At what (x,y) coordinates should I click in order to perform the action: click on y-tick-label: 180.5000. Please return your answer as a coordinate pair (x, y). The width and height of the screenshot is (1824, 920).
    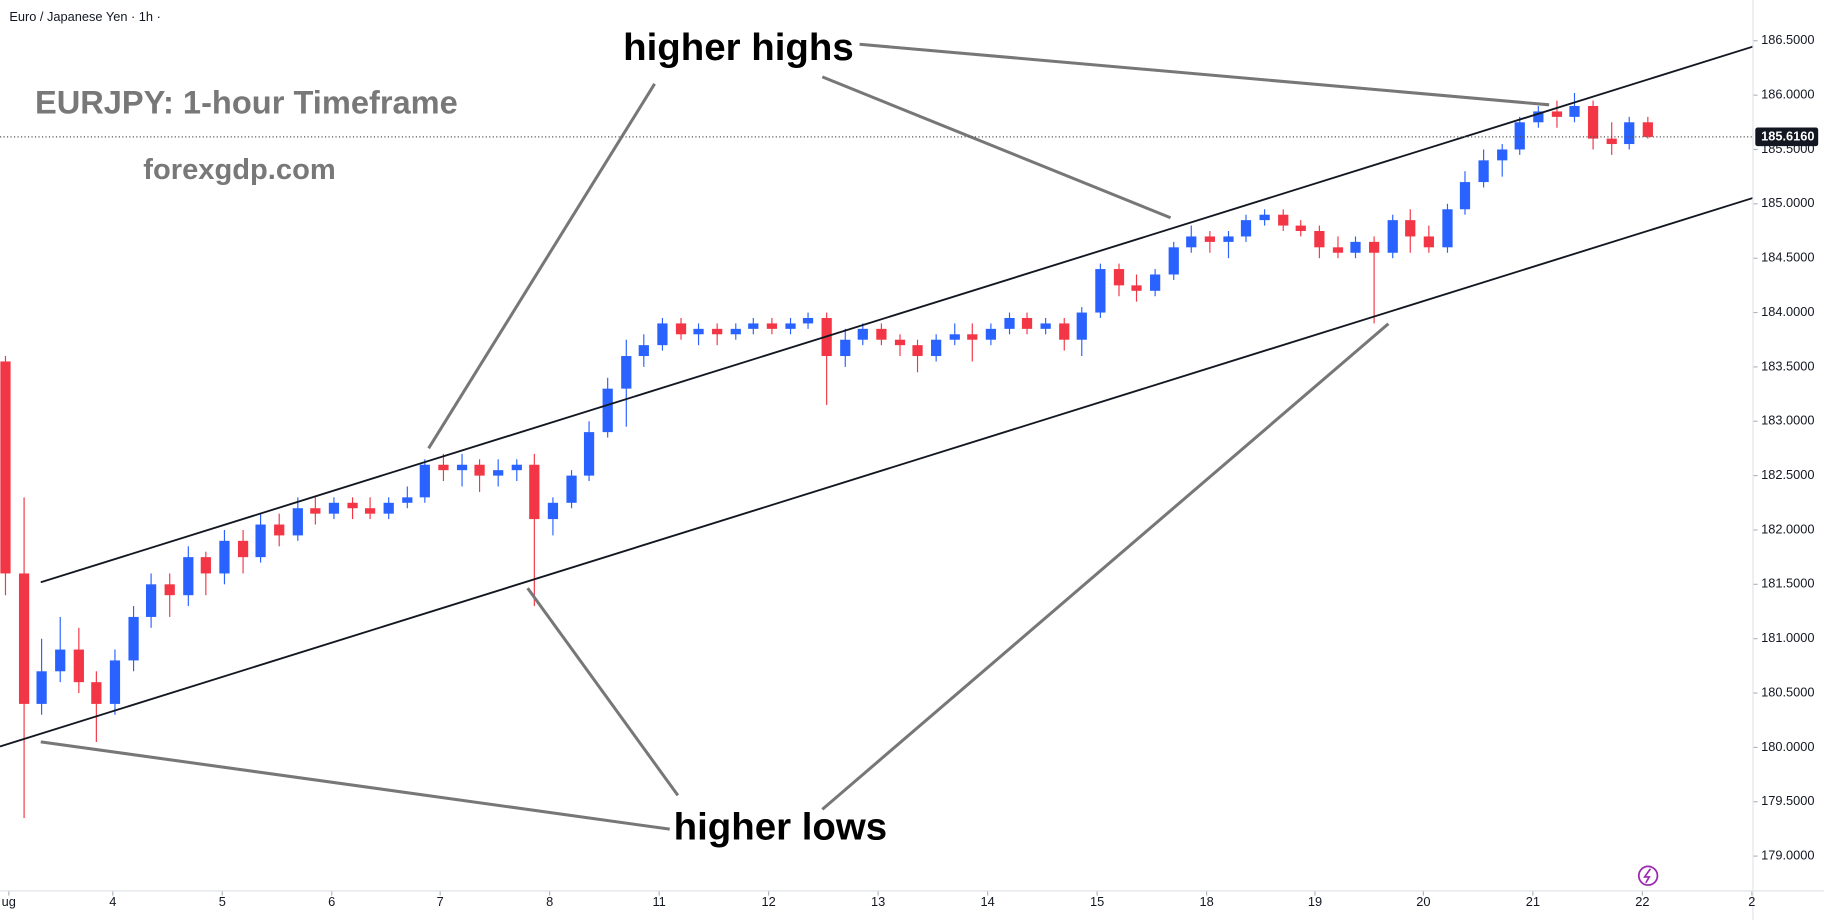
    Looking at the image, I should click on (1787, 691).